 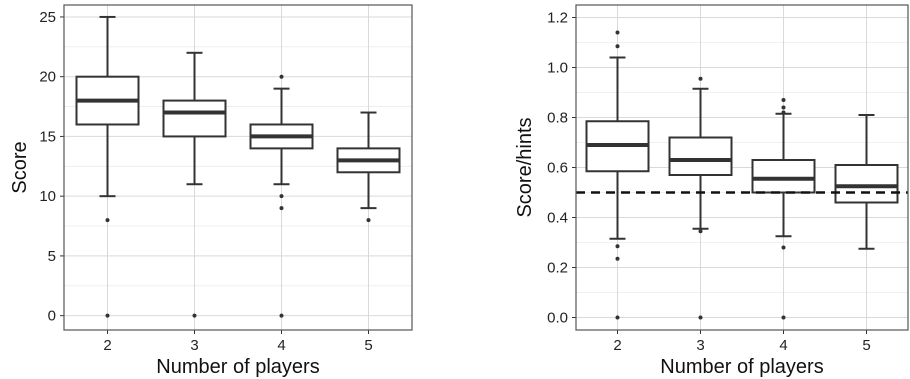 I want to click on y-tick-label: 1.2, so click(x=557, y=18).